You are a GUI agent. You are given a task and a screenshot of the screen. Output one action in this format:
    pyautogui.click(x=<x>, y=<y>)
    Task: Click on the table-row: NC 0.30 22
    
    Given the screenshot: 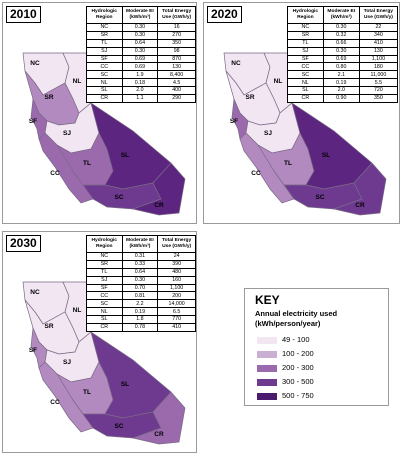 What is the action you would take?
    pyautogui.click(x=343, y=27)
    